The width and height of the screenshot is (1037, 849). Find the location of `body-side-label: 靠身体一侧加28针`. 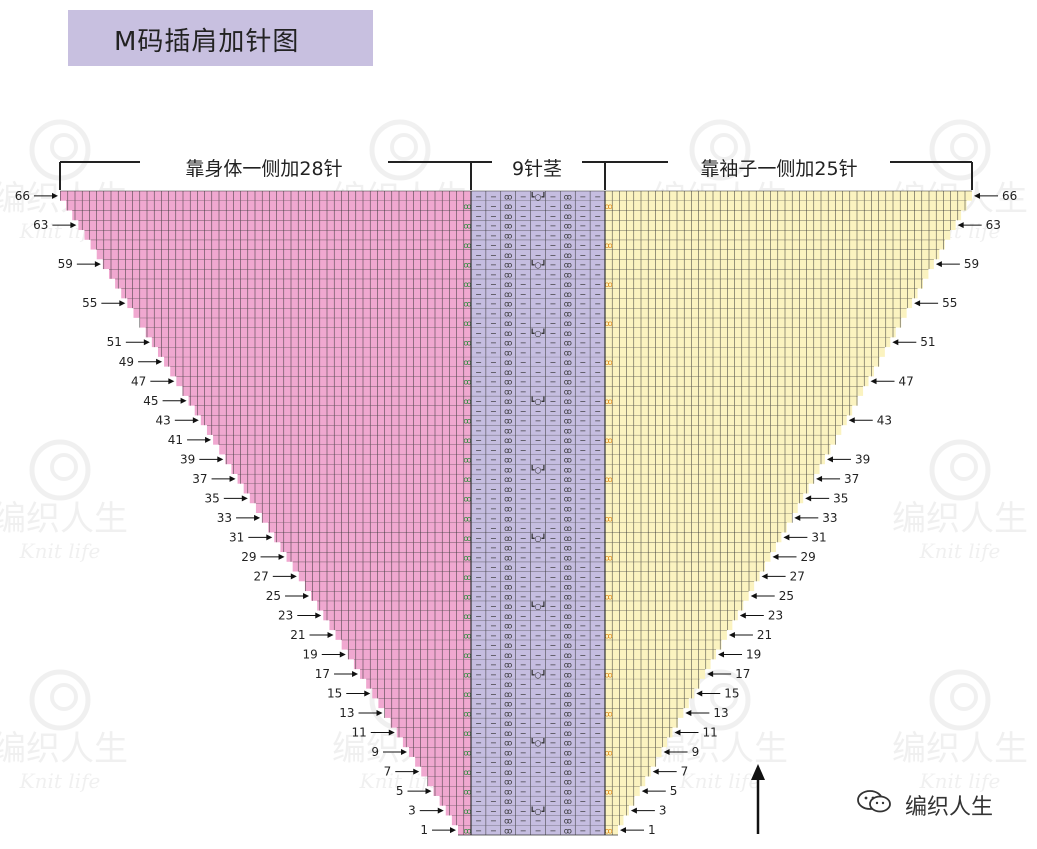

body-side-label: 靠身体一侧加28针 is located at coordinates (263, 169).